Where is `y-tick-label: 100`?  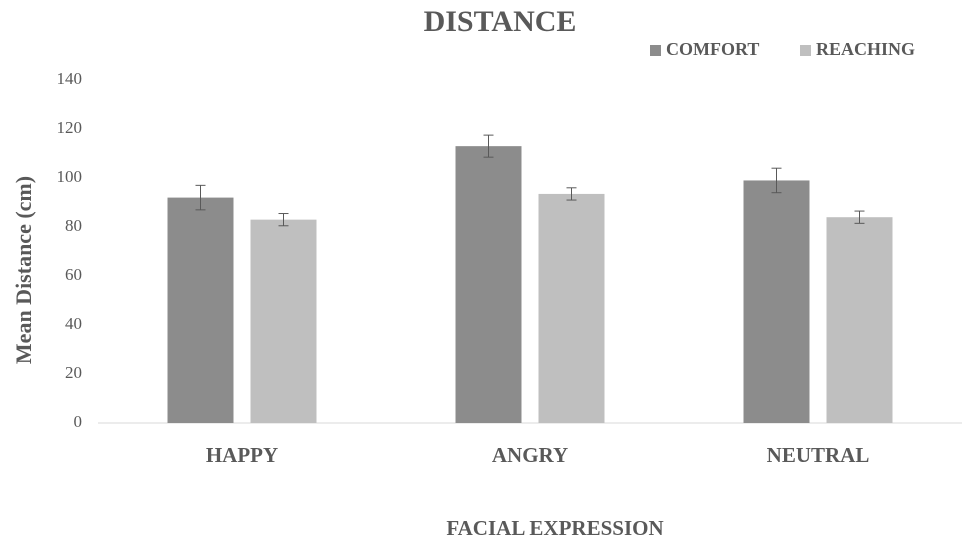
y-tick-label: 100 is located at coordinates (70, 176).